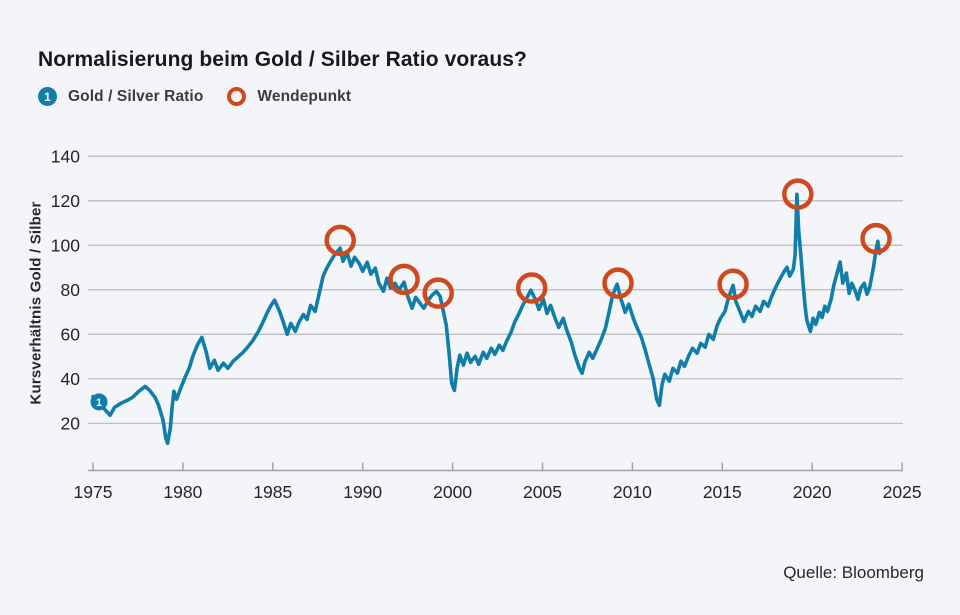 This screenshot has height=615, width=960. I want to click on series-marker-number: 1, so click(47, 96).